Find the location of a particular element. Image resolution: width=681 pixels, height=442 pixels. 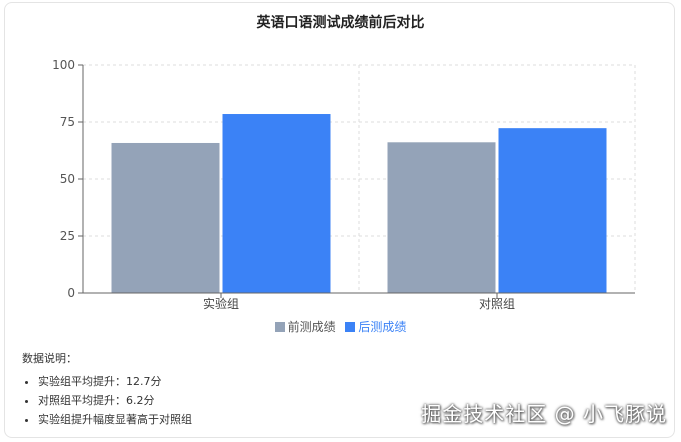

legend-item-post: 后测成绩 is located at coordinates (375, 326).